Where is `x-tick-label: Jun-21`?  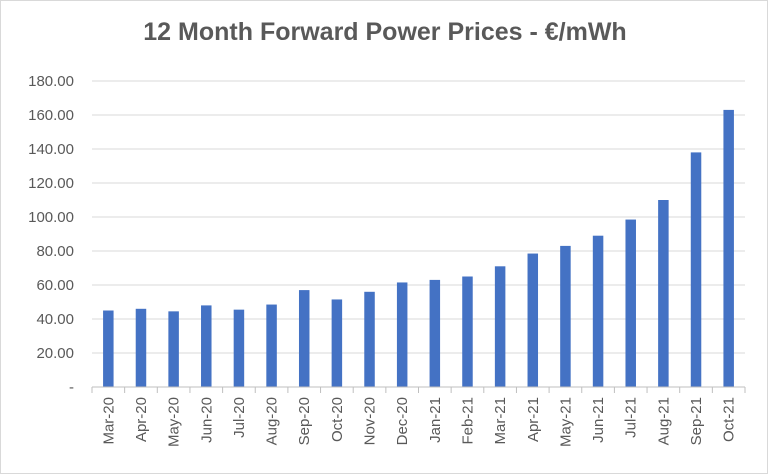
x-tick-label: Jun-21 is located at coordinates (598, 420).